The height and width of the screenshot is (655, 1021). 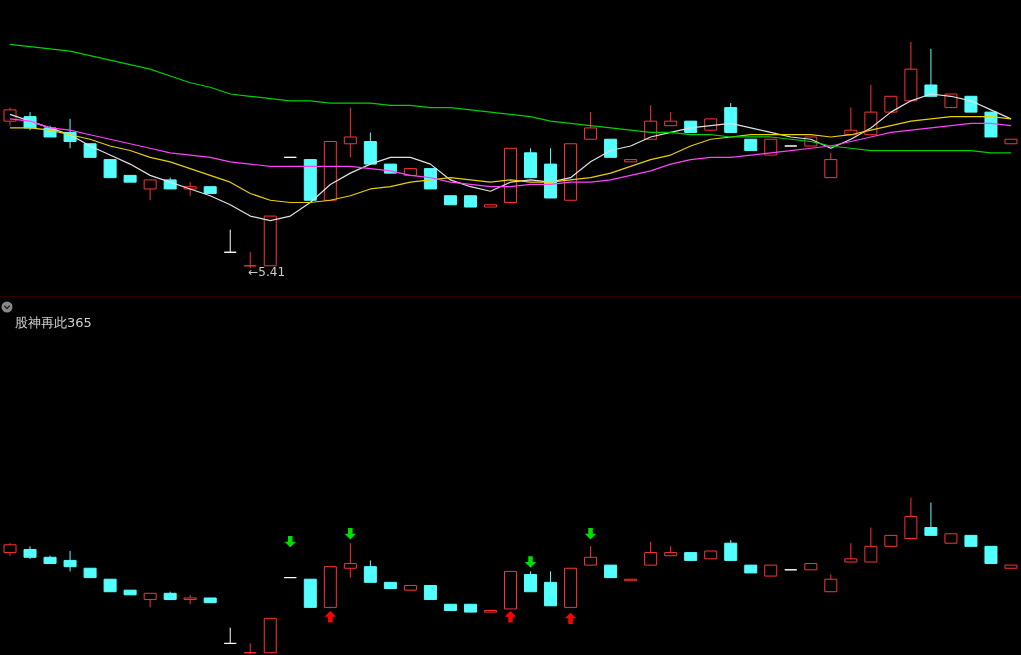 What do you see at coordinates (53, 322) in the screenshot?
I see `chart-title: 股神再此365` at bounding box center [53, 322].